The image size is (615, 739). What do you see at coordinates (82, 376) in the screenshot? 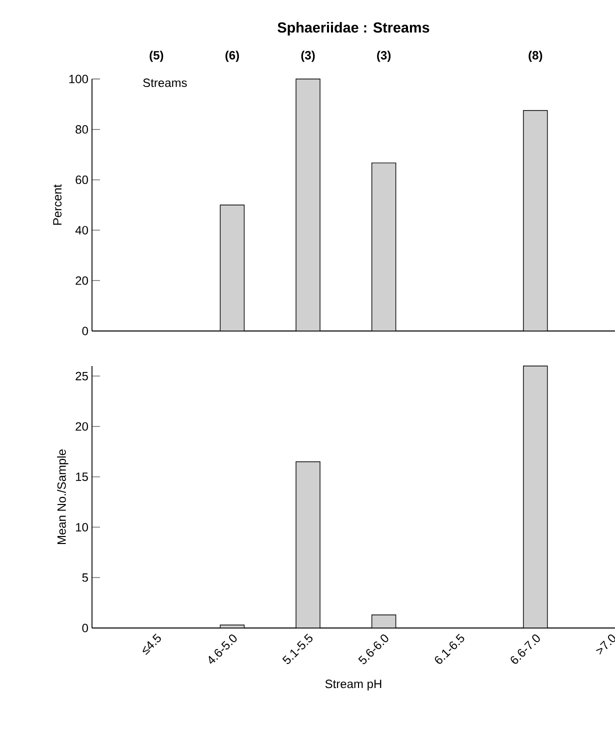
I see `y-tick-label: 25` at bounding box center [82, 376].